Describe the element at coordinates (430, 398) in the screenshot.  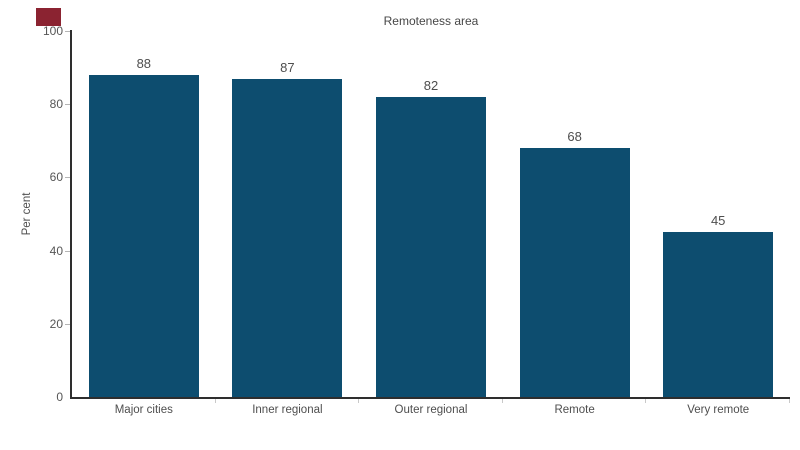
I see `x-axis-line` at that location.